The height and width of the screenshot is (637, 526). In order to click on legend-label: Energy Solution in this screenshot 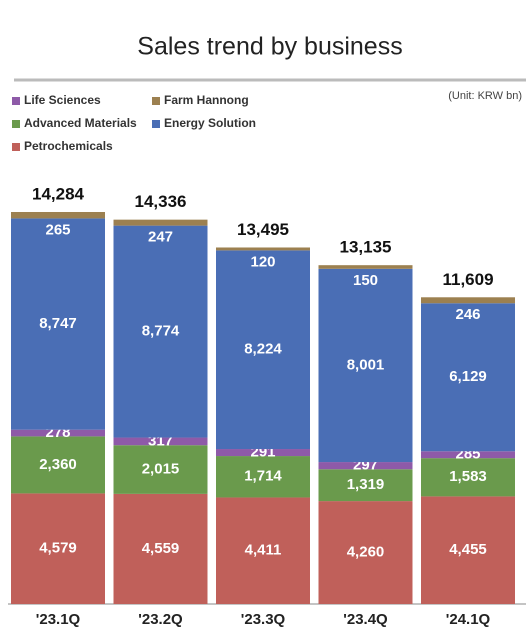, I will do `click(210, 123)`.